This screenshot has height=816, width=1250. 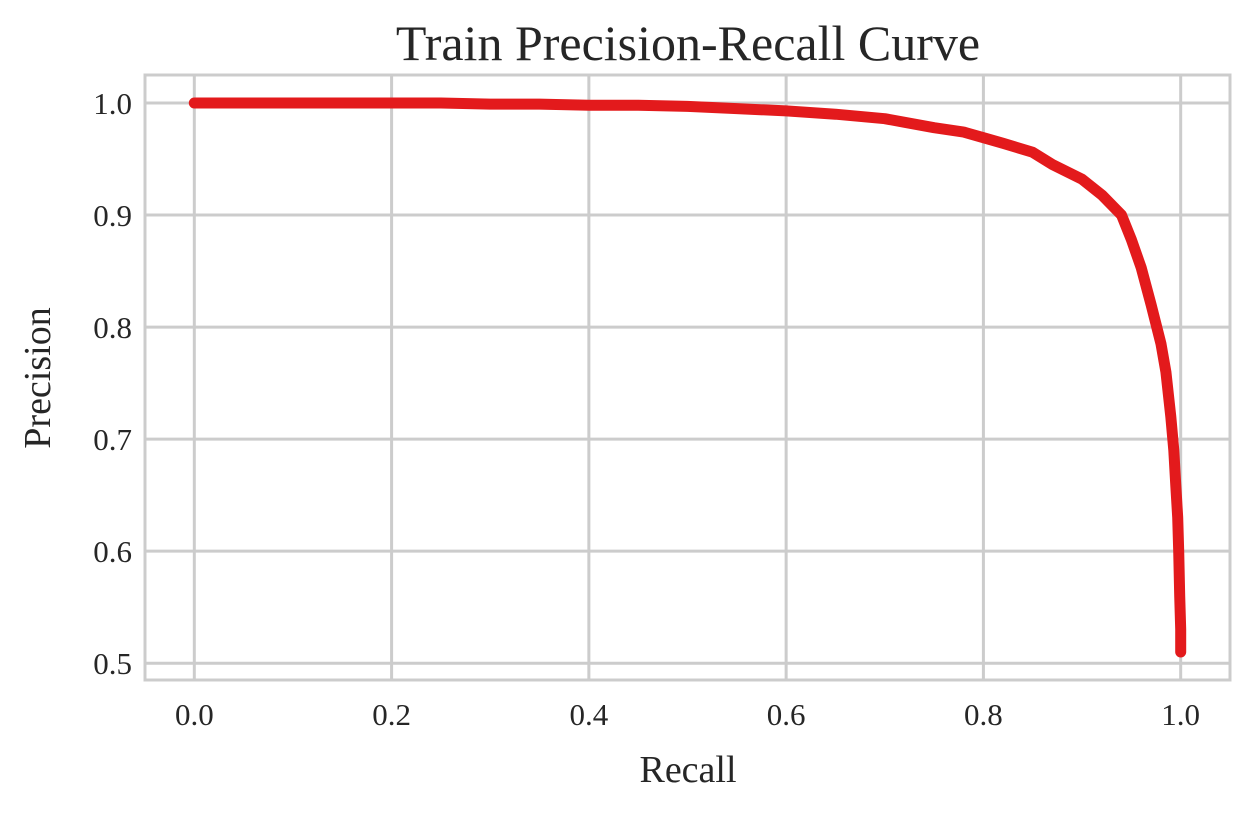 I want to click on y-tick-label: 1.0, so click(x=112, y=103).